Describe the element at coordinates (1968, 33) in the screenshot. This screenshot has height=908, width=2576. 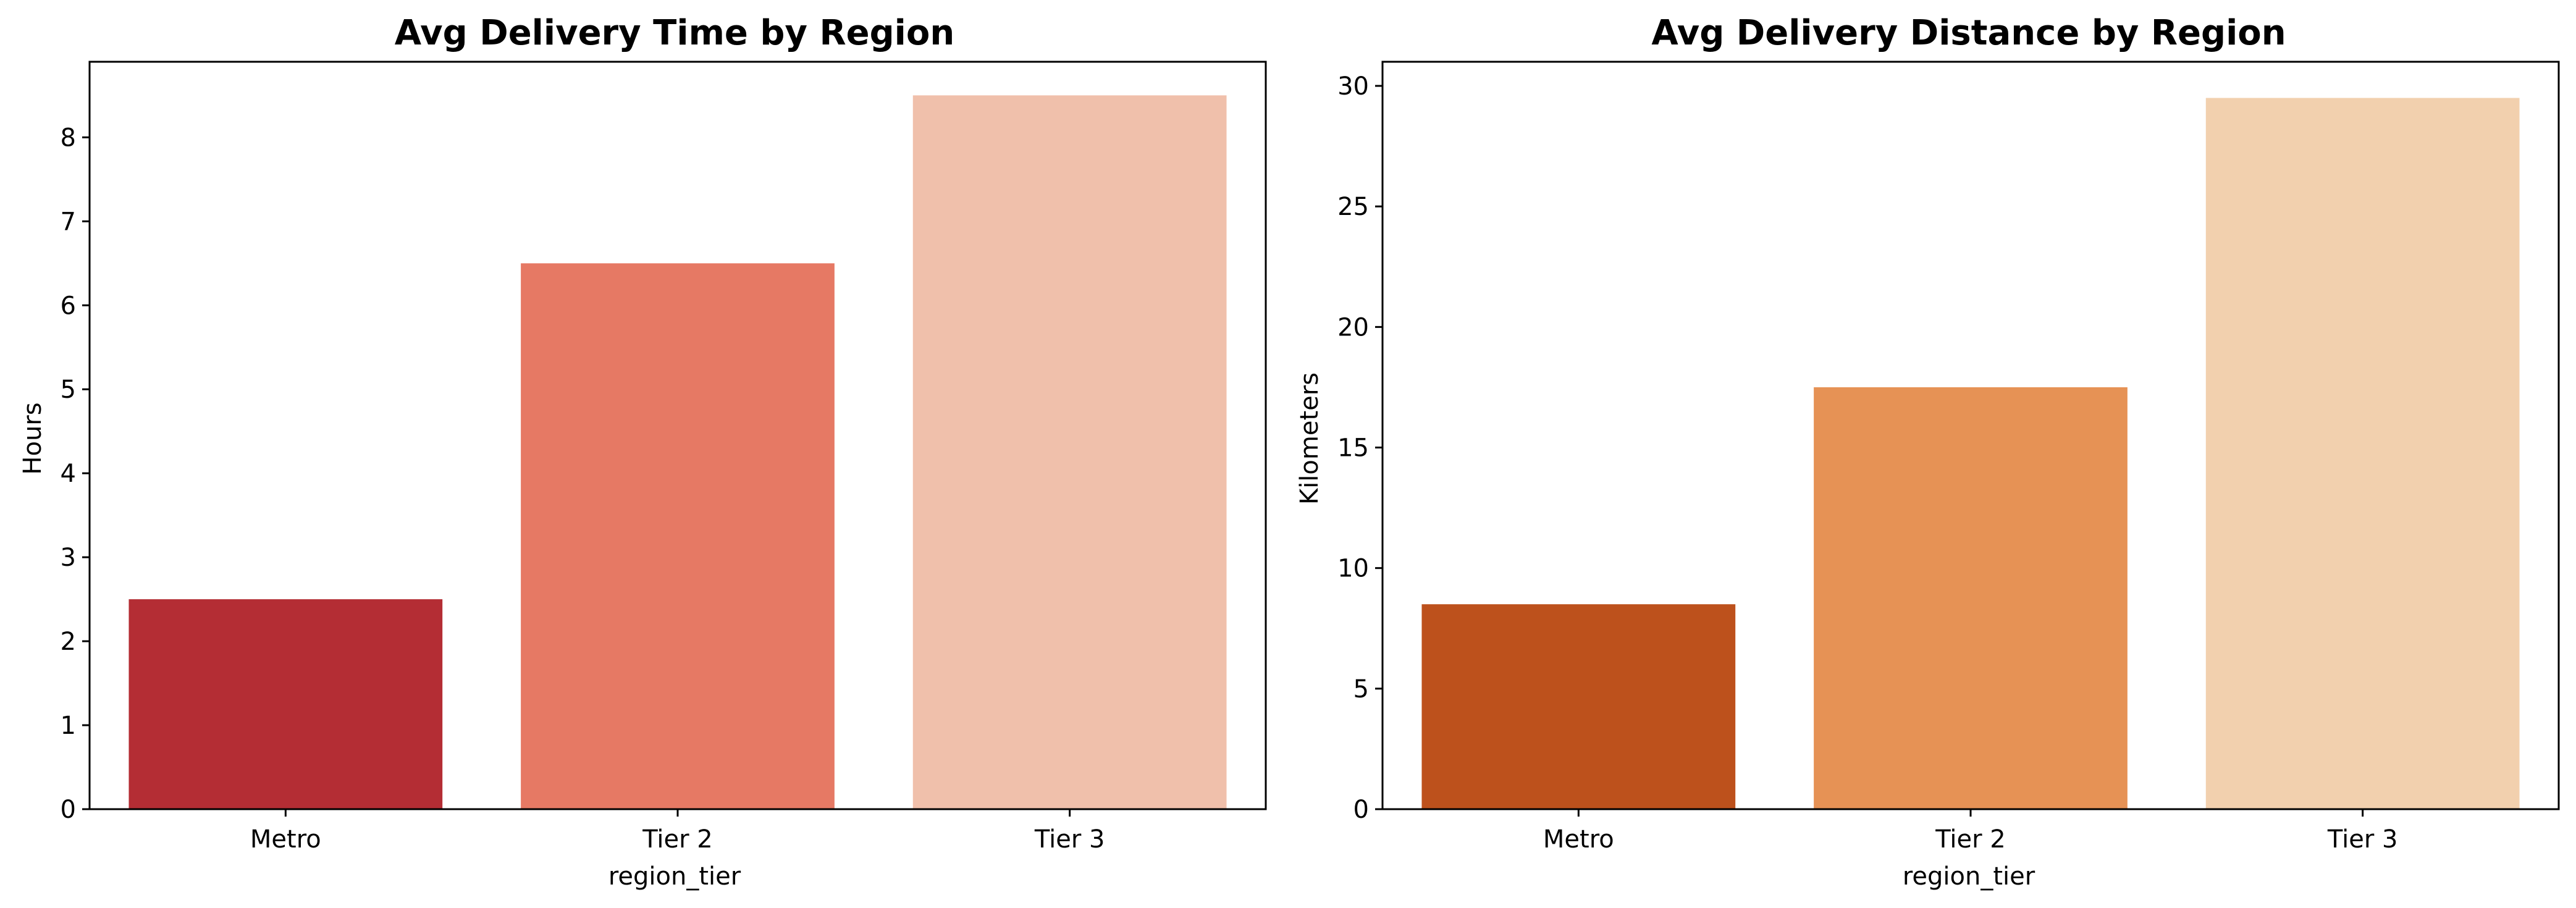
I see `chart-title: Avg Delivery Distance by Region` at that location.